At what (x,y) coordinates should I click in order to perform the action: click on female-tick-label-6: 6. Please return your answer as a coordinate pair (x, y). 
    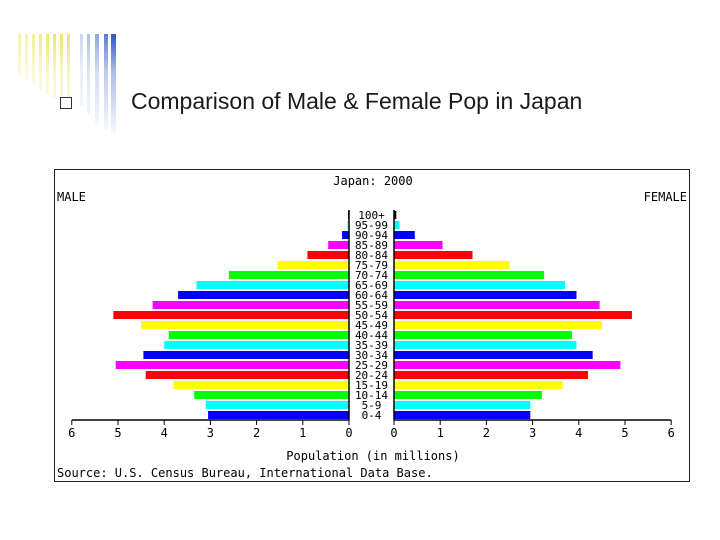
    Looking at the image, I should click on (671, 433).